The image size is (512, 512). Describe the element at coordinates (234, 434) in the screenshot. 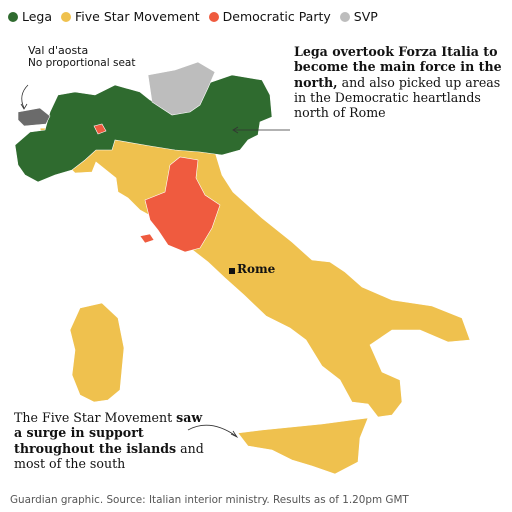

I see `arrowhead-south` at that location.